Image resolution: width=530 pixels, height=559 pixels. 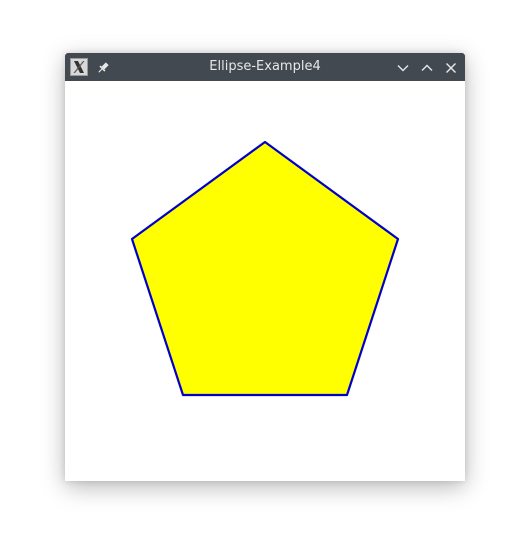 What do you see at coordinates (403, 67) in the screenshot?
I see `chevron-down-icon` at bounding box center [403, 67].